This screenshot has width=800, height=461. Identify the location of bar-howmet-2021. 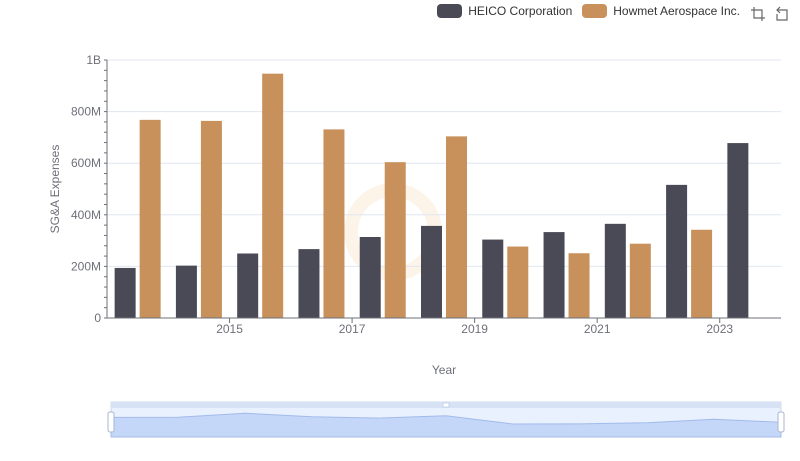
(579, 285).